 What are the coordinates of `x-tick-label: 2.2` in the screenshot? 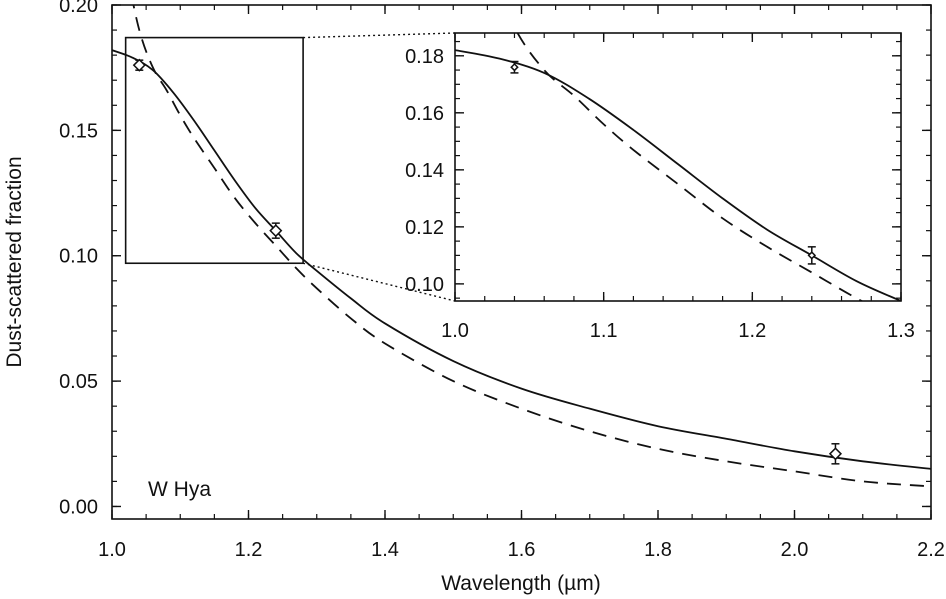 It's located at (931, 550).